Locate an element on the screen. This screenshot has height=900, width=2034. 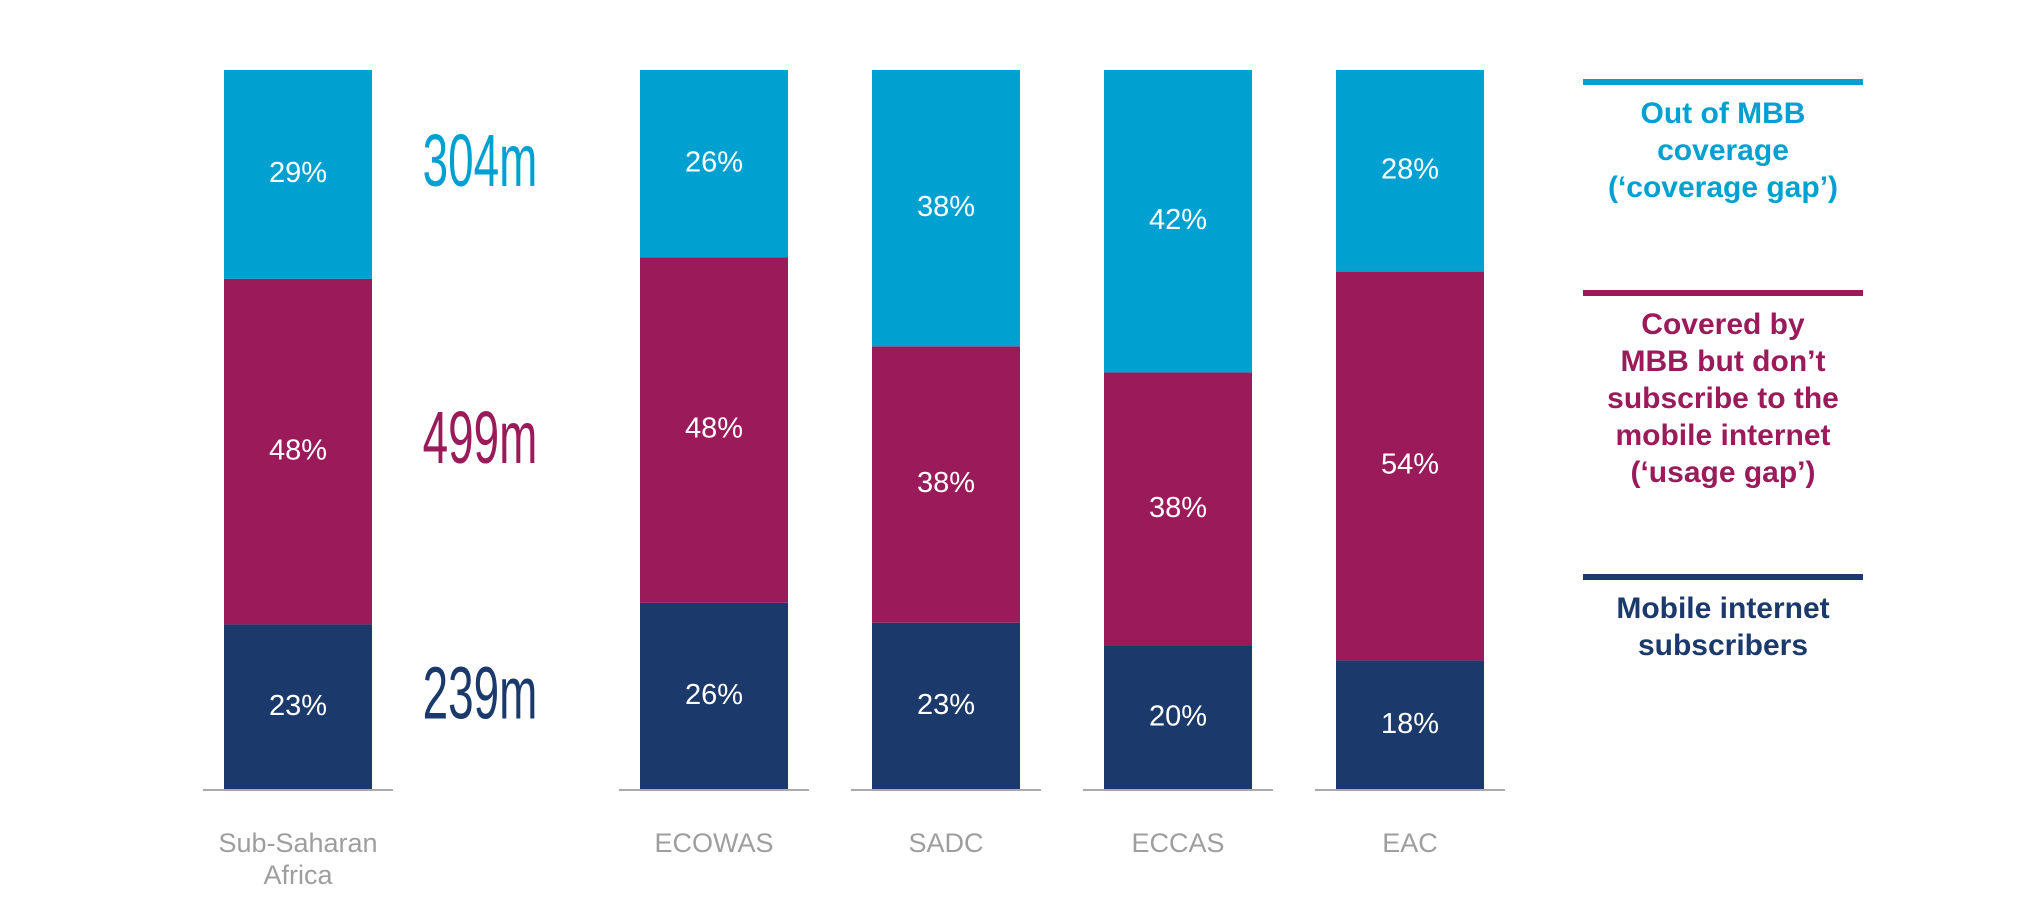
absolute-total-label: 499m is located at coordinates (480, 438).